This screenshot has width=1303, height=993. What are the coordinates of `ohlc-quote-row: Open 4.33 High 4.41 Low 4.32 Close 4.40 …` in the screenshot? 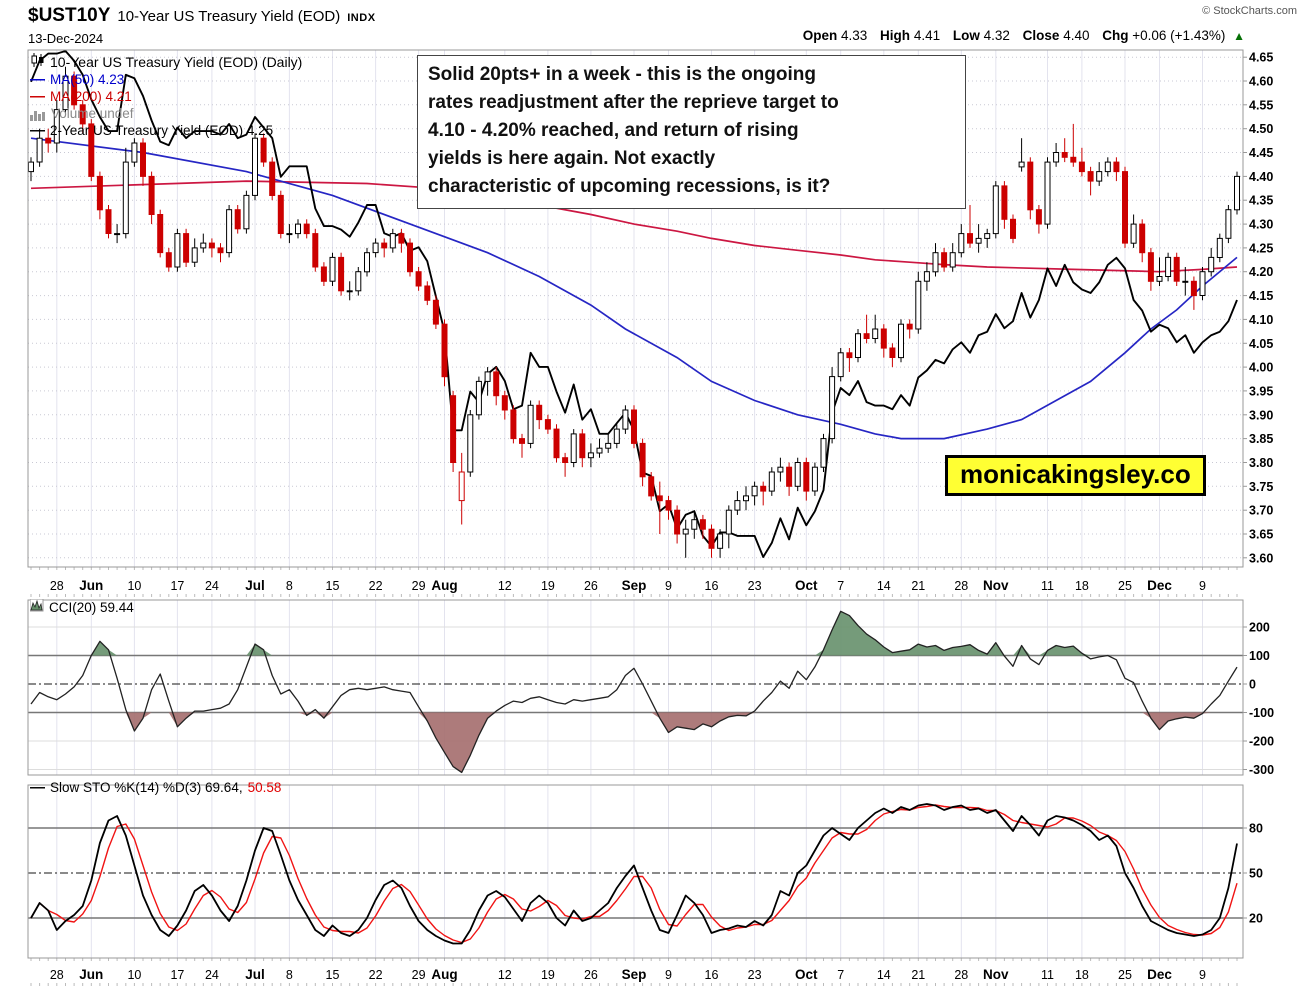 It's located at (1019, 35).